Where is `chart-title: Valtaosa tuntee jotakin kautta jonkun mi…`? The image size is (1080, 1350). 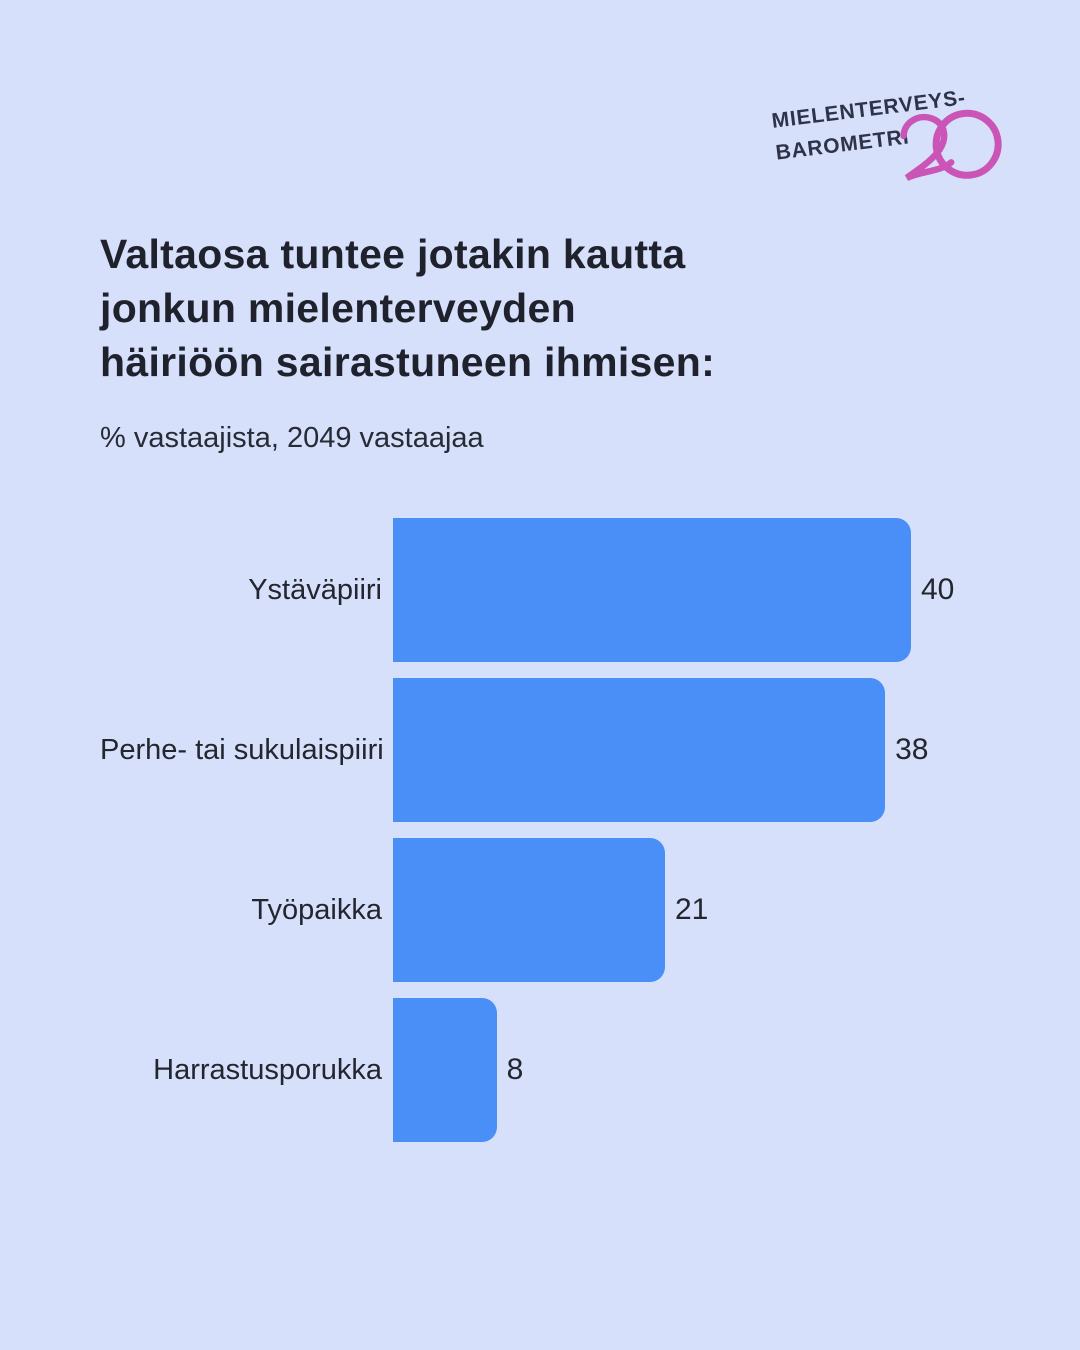
chart-title: Valtaosa tuntee jotakin kautta jonkun mi… is located at coordinates (407, 308).